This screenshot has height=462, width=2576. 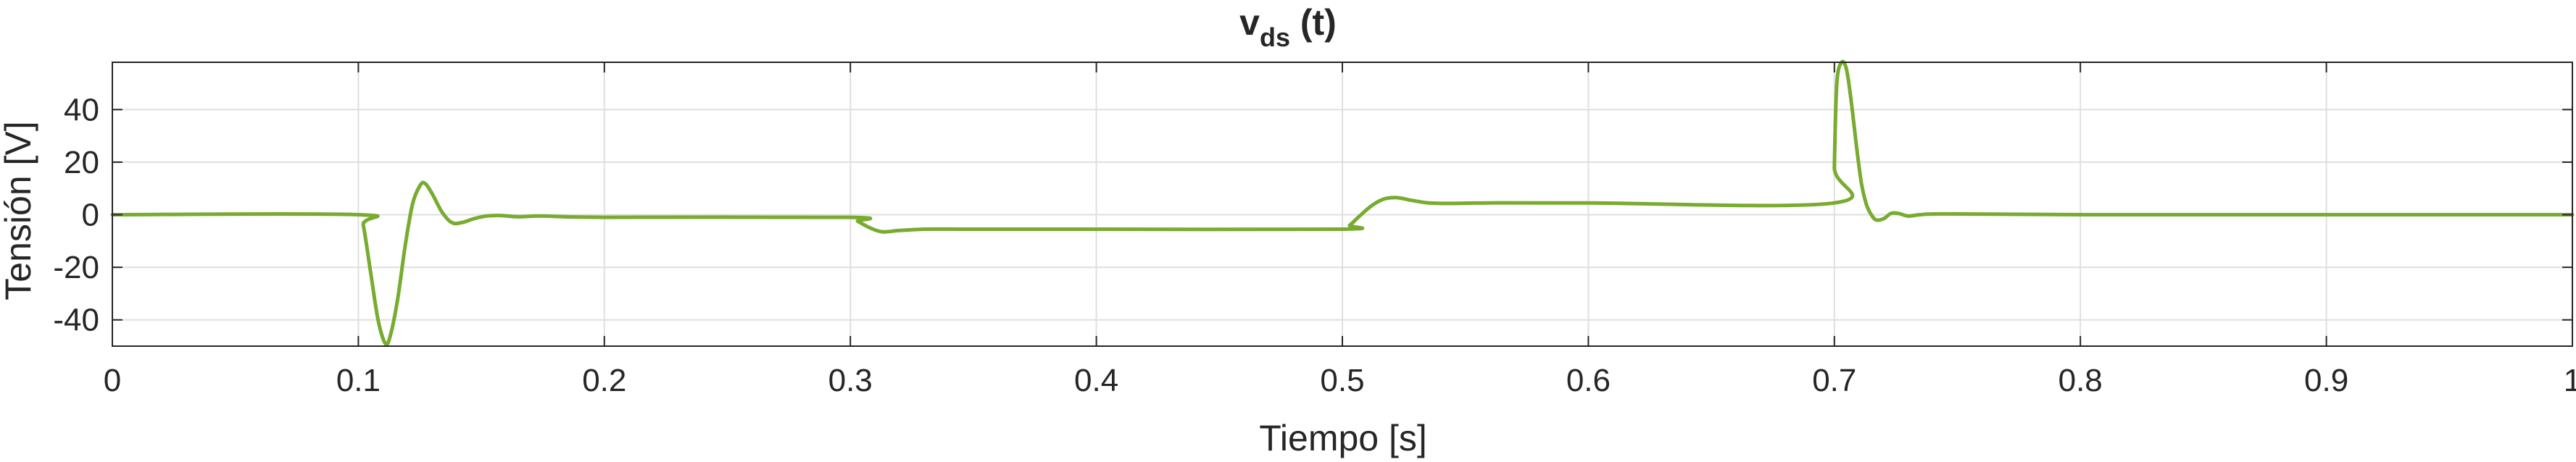 I want to click on y-axis-label: Tensión [V], so click(x=19, y=210).